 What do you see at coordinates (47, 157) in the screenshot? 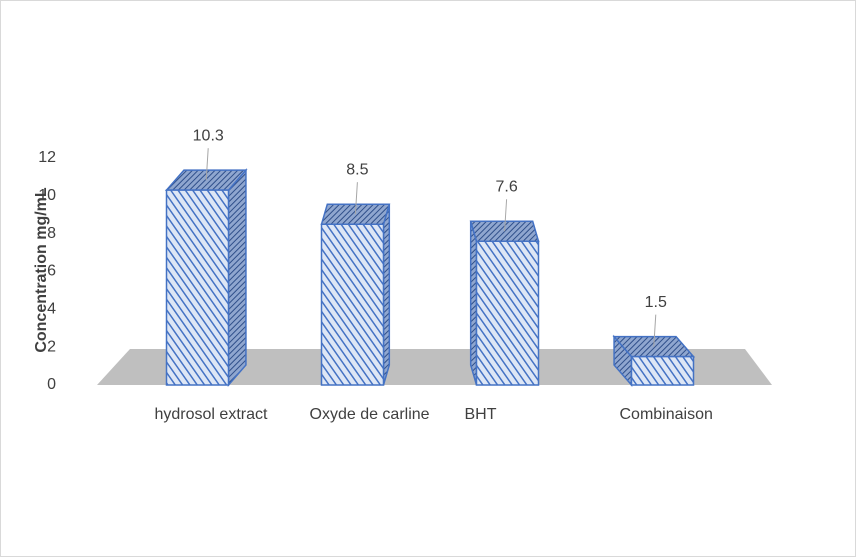
I see `y-tick-label: 12` at bounding box center [47, 157].